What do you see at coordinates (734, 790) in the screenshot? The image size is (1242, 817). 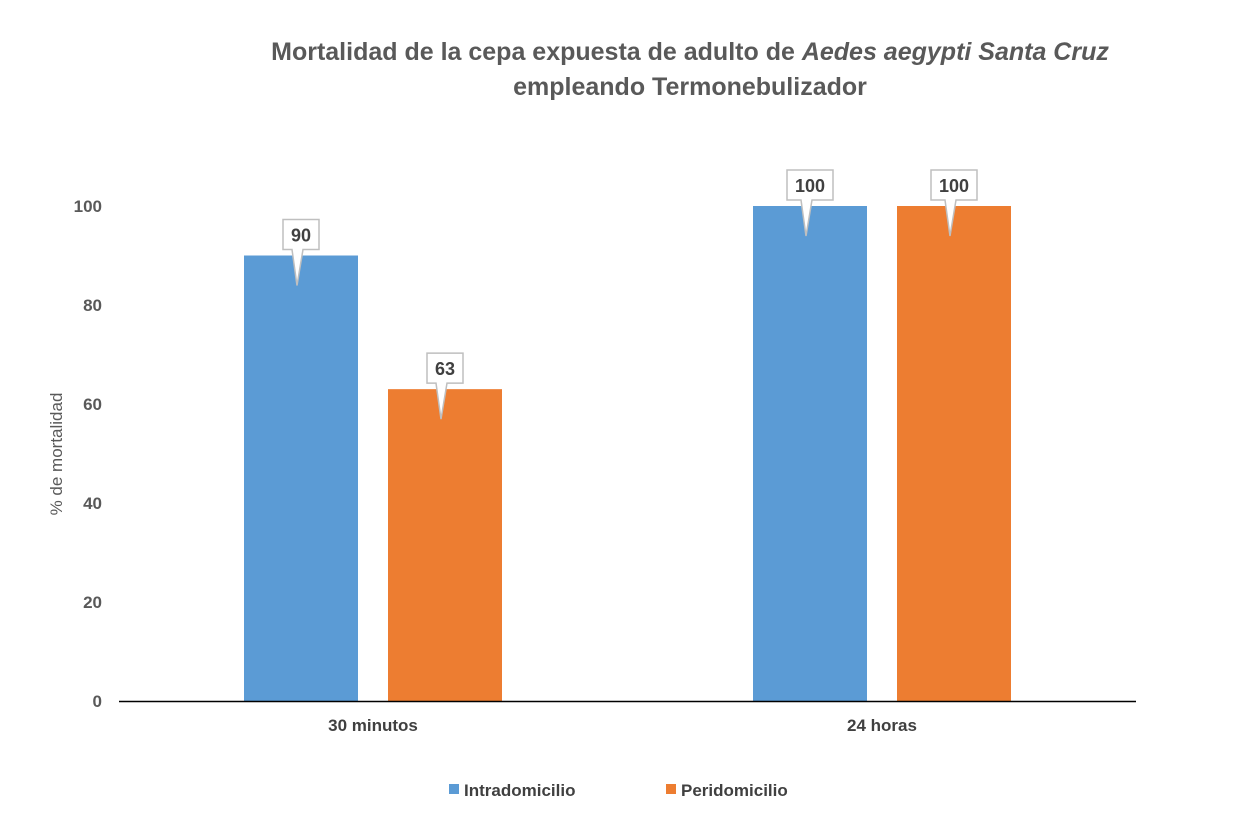 I see `legend-label: Peridomicilio` at bounding box center [734, 790].